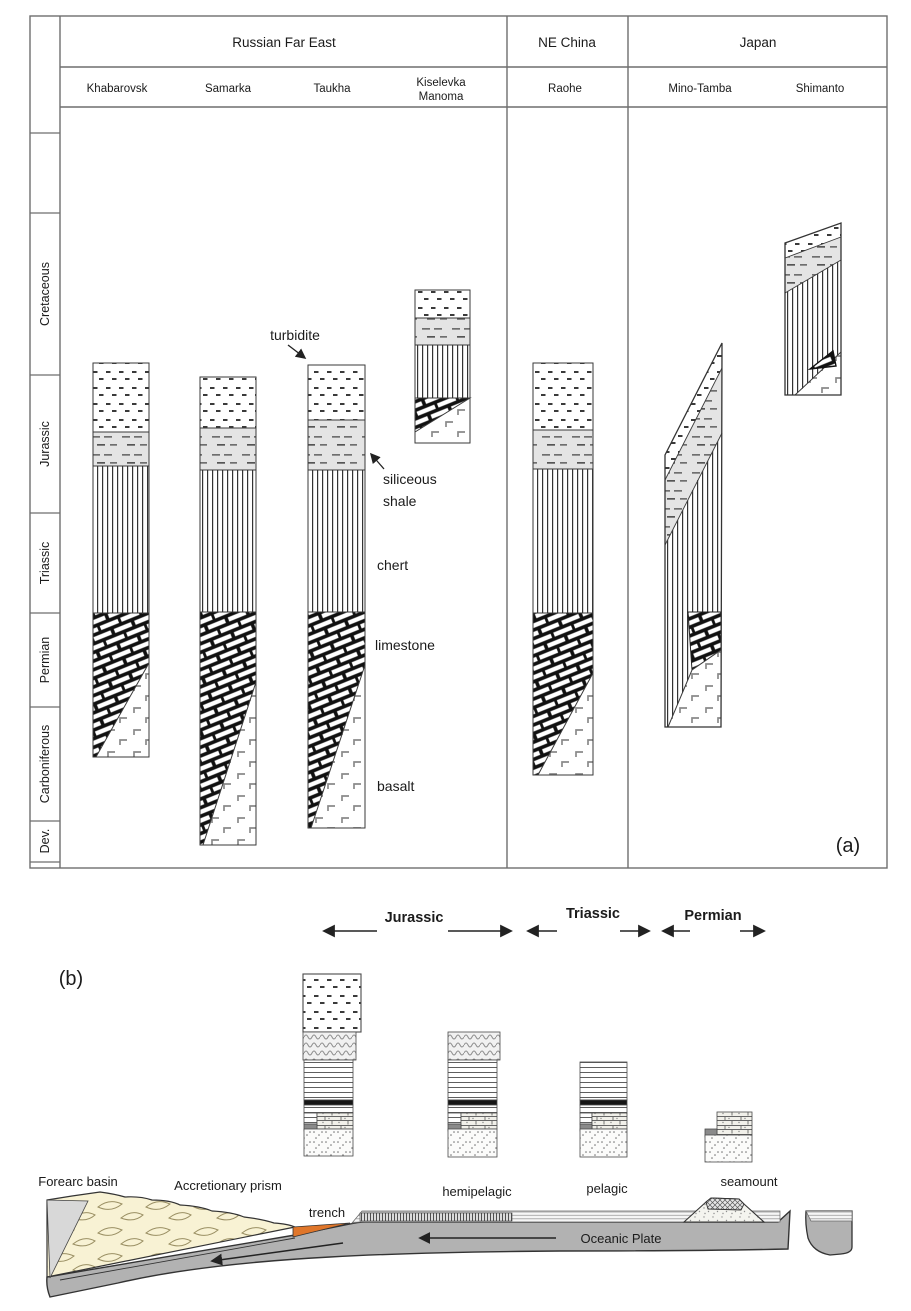  What do you see at coordinates (442, 304) in the screenshot?
I see `kiselevka-turbidite` at bounding box center [442, 304].